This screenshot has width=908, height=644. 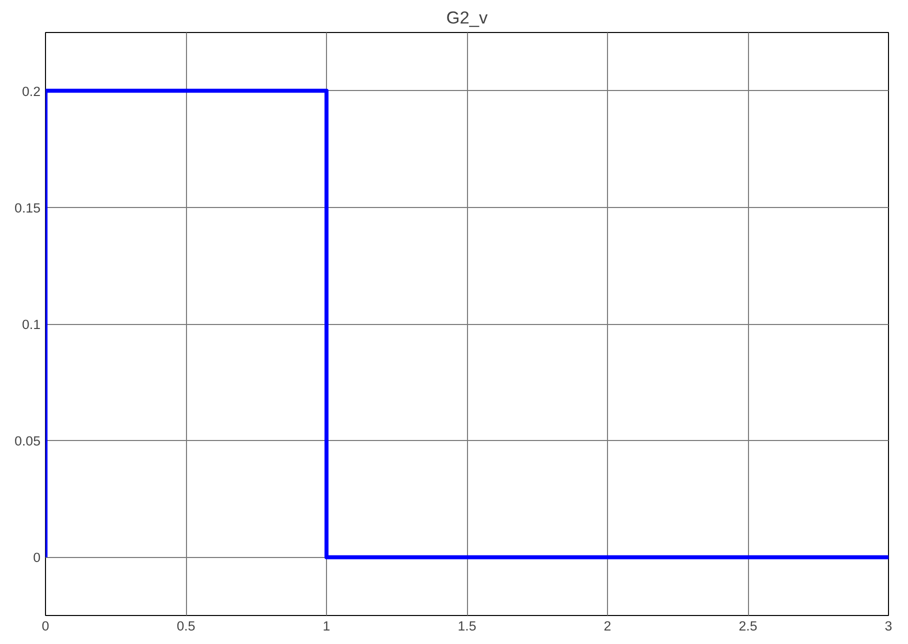 What do you see at coordinates (186, 626) in the screenshot?
I see `x-tick-label: 0.5` at bounding box center [186, 626].